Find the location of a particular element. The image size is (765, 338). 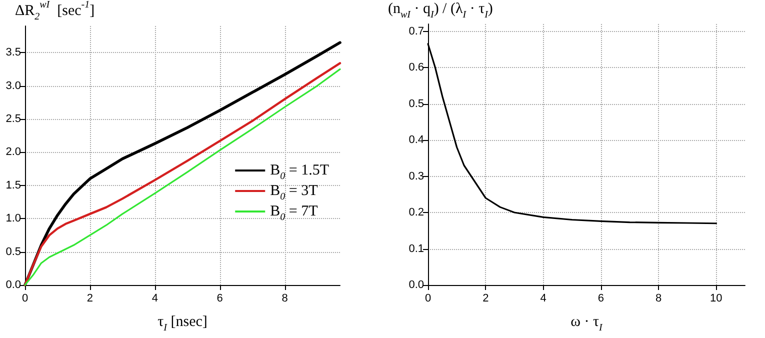

y-tick-label: 0.7 is located at coordinates (416, 31).